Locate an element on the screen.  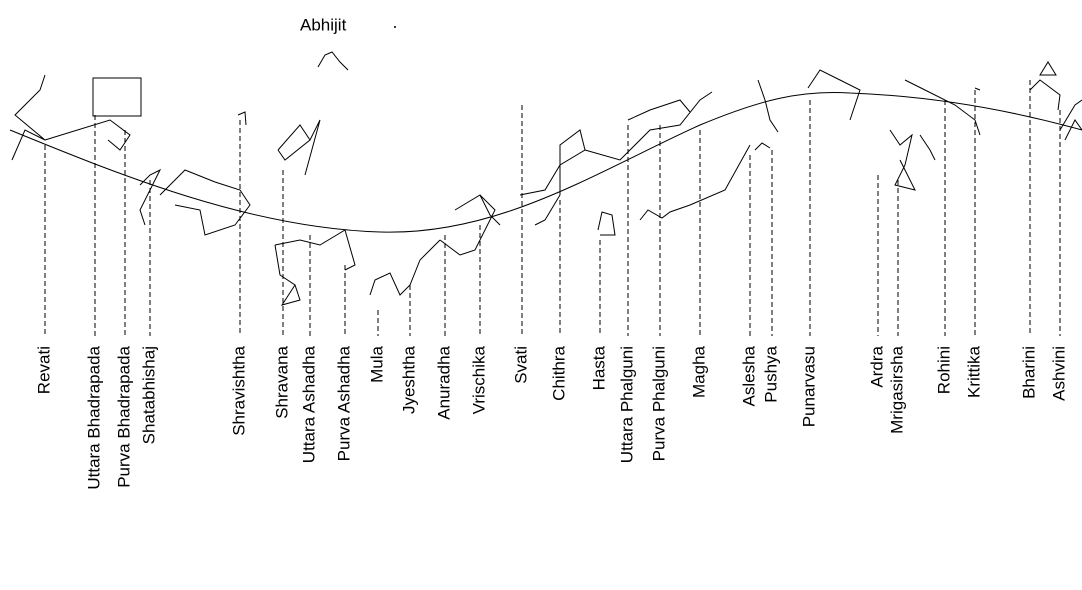
nakshatra-label: Chithra is located at coordinates (558, 372).